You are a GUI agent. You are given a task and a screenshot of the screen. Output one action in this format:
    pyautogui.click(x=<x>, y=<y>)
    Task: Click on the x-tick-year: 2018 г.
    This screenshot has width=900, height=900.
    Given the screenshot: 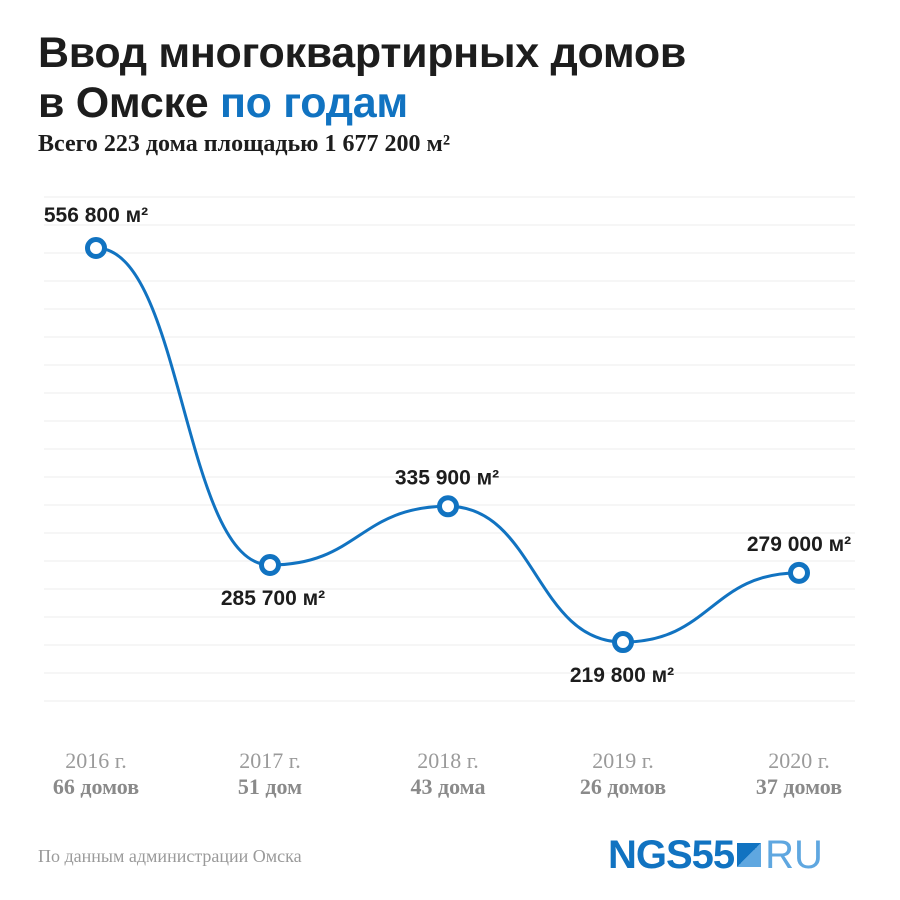 What is the action you would take?
    pyautogui.click(x=448, y=760)
    